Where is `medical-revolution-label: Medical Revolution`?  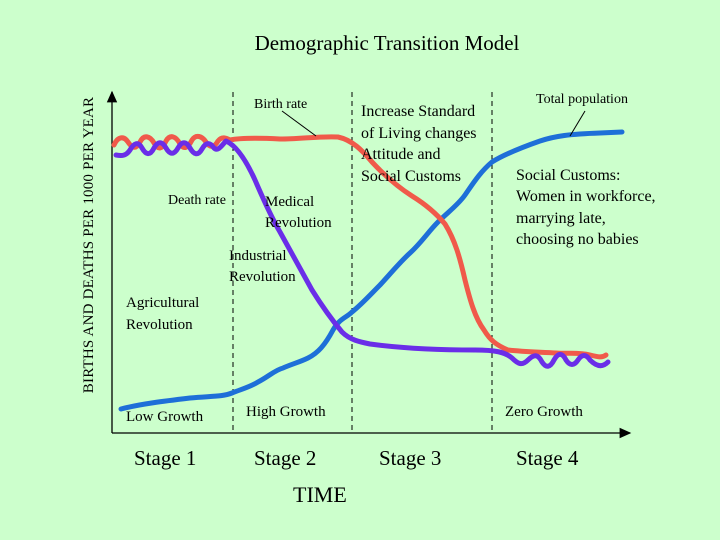
medical-revolution-label: Medical Revolution is located at coordinates (298, 212).